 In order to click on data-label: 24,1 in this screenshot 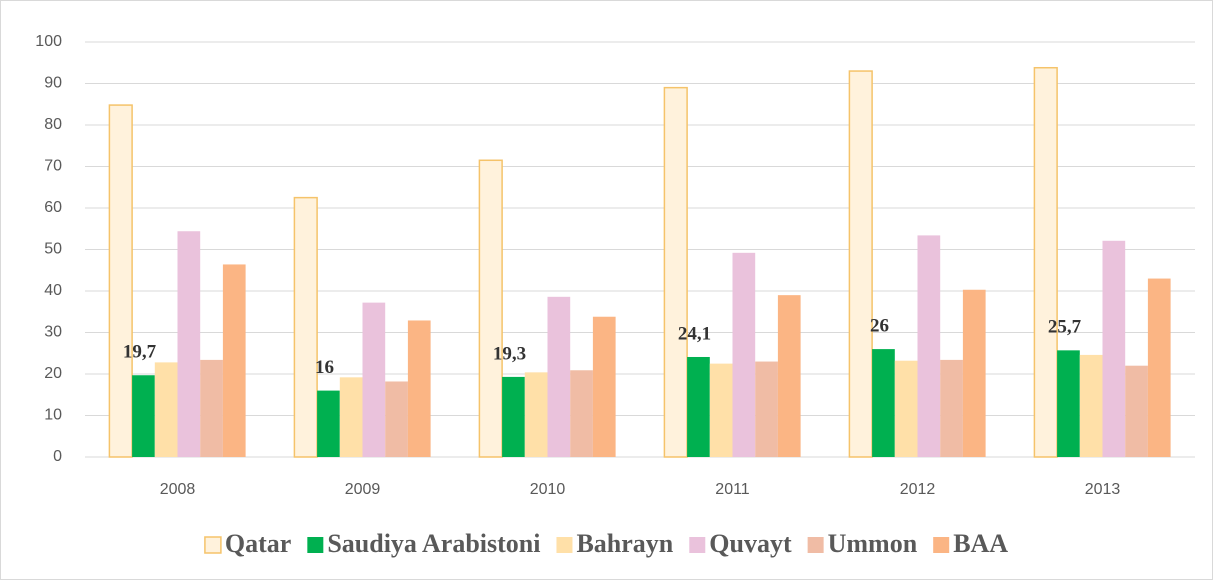, I will do `click(694, 333)`.